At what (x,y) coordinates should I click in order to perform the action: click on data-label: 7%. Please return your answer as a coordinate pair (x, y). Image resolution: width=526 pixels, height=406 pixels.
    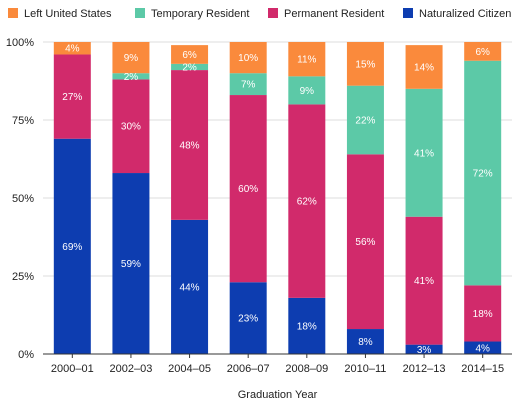
    Looking at the image, I should click on (248, 85).